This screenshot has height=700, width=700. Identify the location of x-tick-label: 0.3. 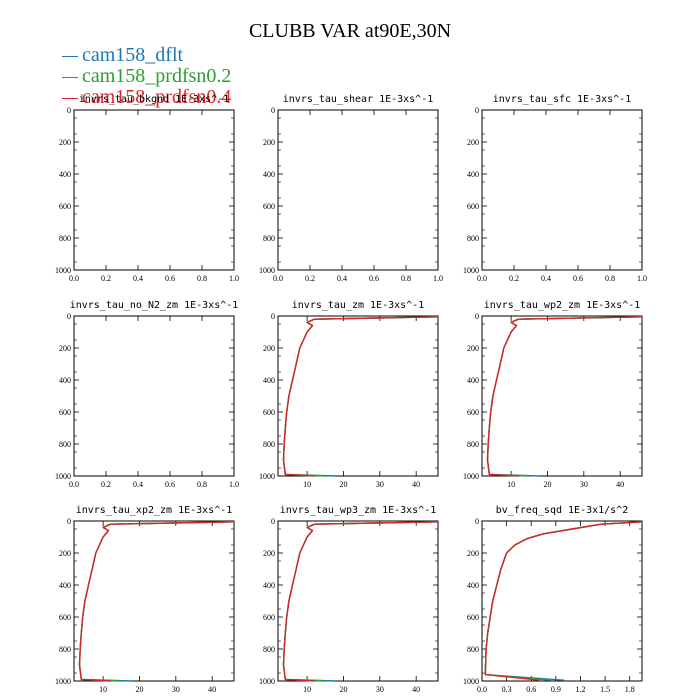
(507, 689).